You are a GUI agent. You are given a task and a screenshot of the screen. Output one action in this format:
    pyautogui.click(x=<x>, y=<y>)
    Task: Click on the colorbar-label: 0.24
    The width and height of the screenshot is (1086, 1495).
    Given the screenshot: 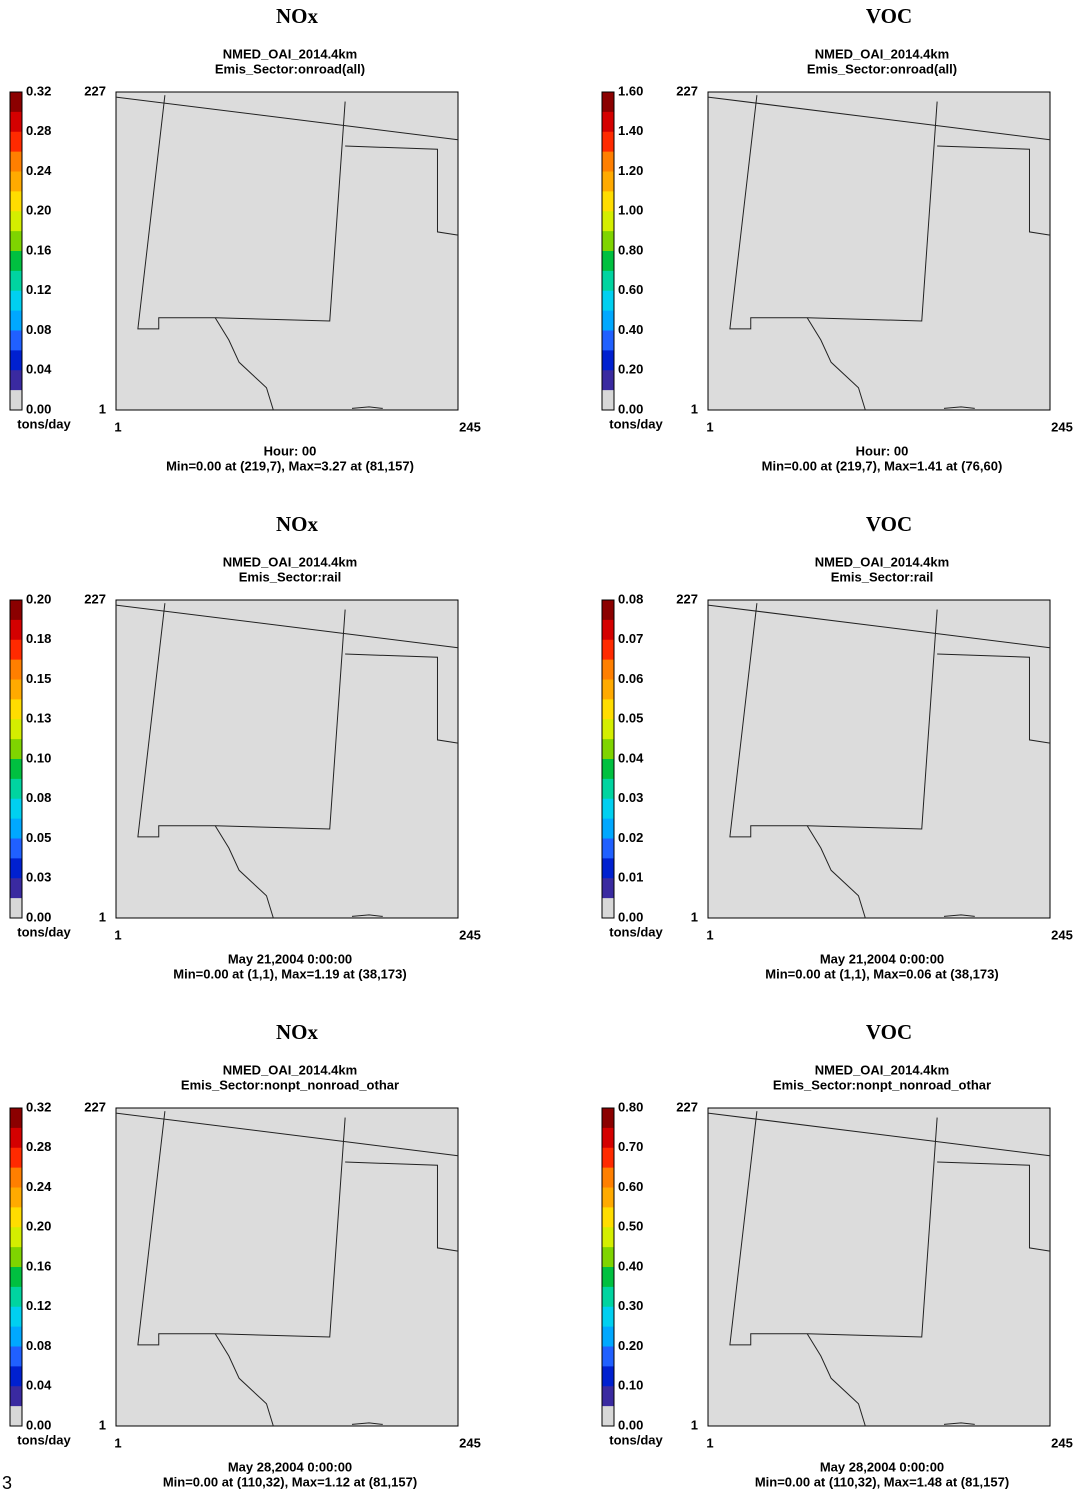 What is the action you would take?
    pyautogui.click(x=39, y=170)
    